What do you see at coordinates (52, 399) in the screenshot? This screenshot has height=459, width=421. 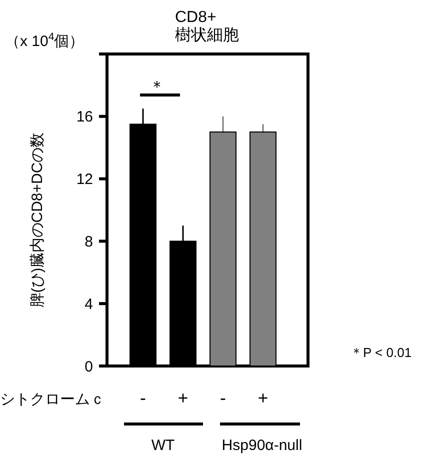 I see `text: シトクロームｃ` at bounding box center [52, 399].